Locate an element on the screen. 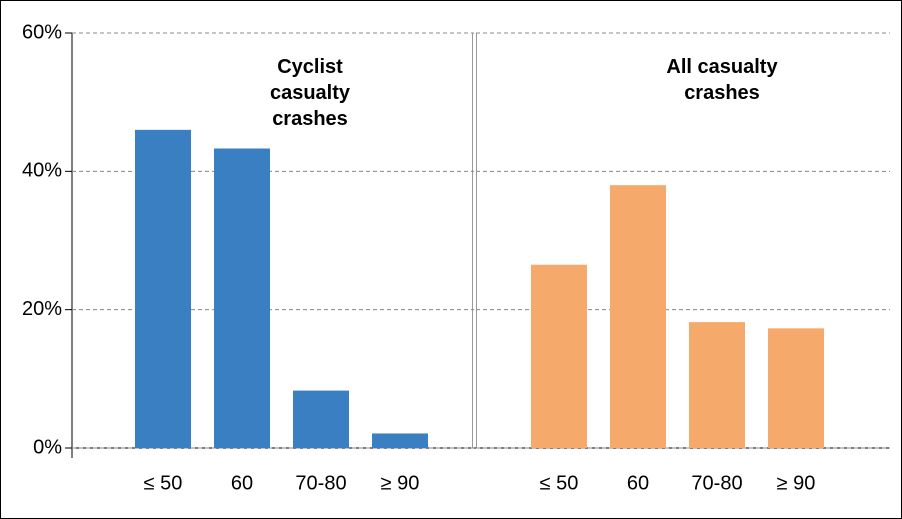 This screenshot has width=902, height=519. panel-title: Cyclist casualty crashes is located at coordinates (310, 93).